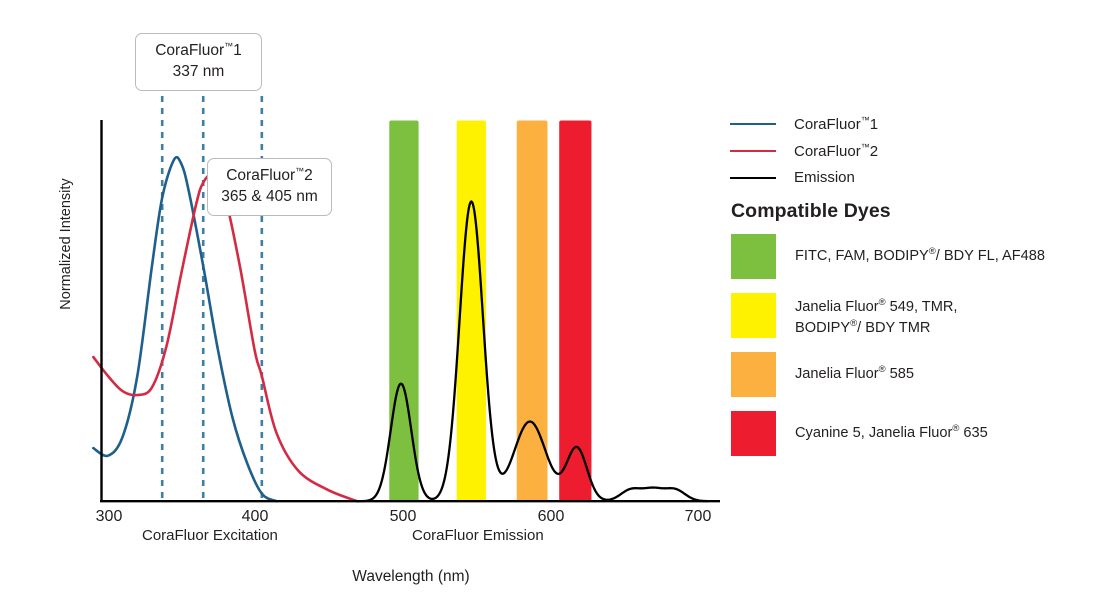  What do you see at coordinates (910, 123) in the screenshot?
I see `legend-item-1: CoraFluor™1` at bounding box center [910, 123].